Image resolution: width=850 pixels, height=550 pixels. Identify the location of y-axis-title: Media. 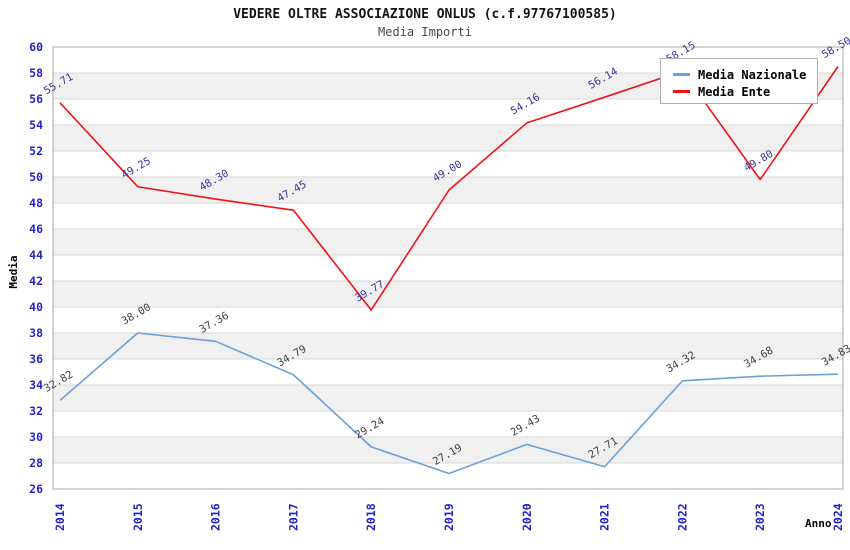
(13, 272).